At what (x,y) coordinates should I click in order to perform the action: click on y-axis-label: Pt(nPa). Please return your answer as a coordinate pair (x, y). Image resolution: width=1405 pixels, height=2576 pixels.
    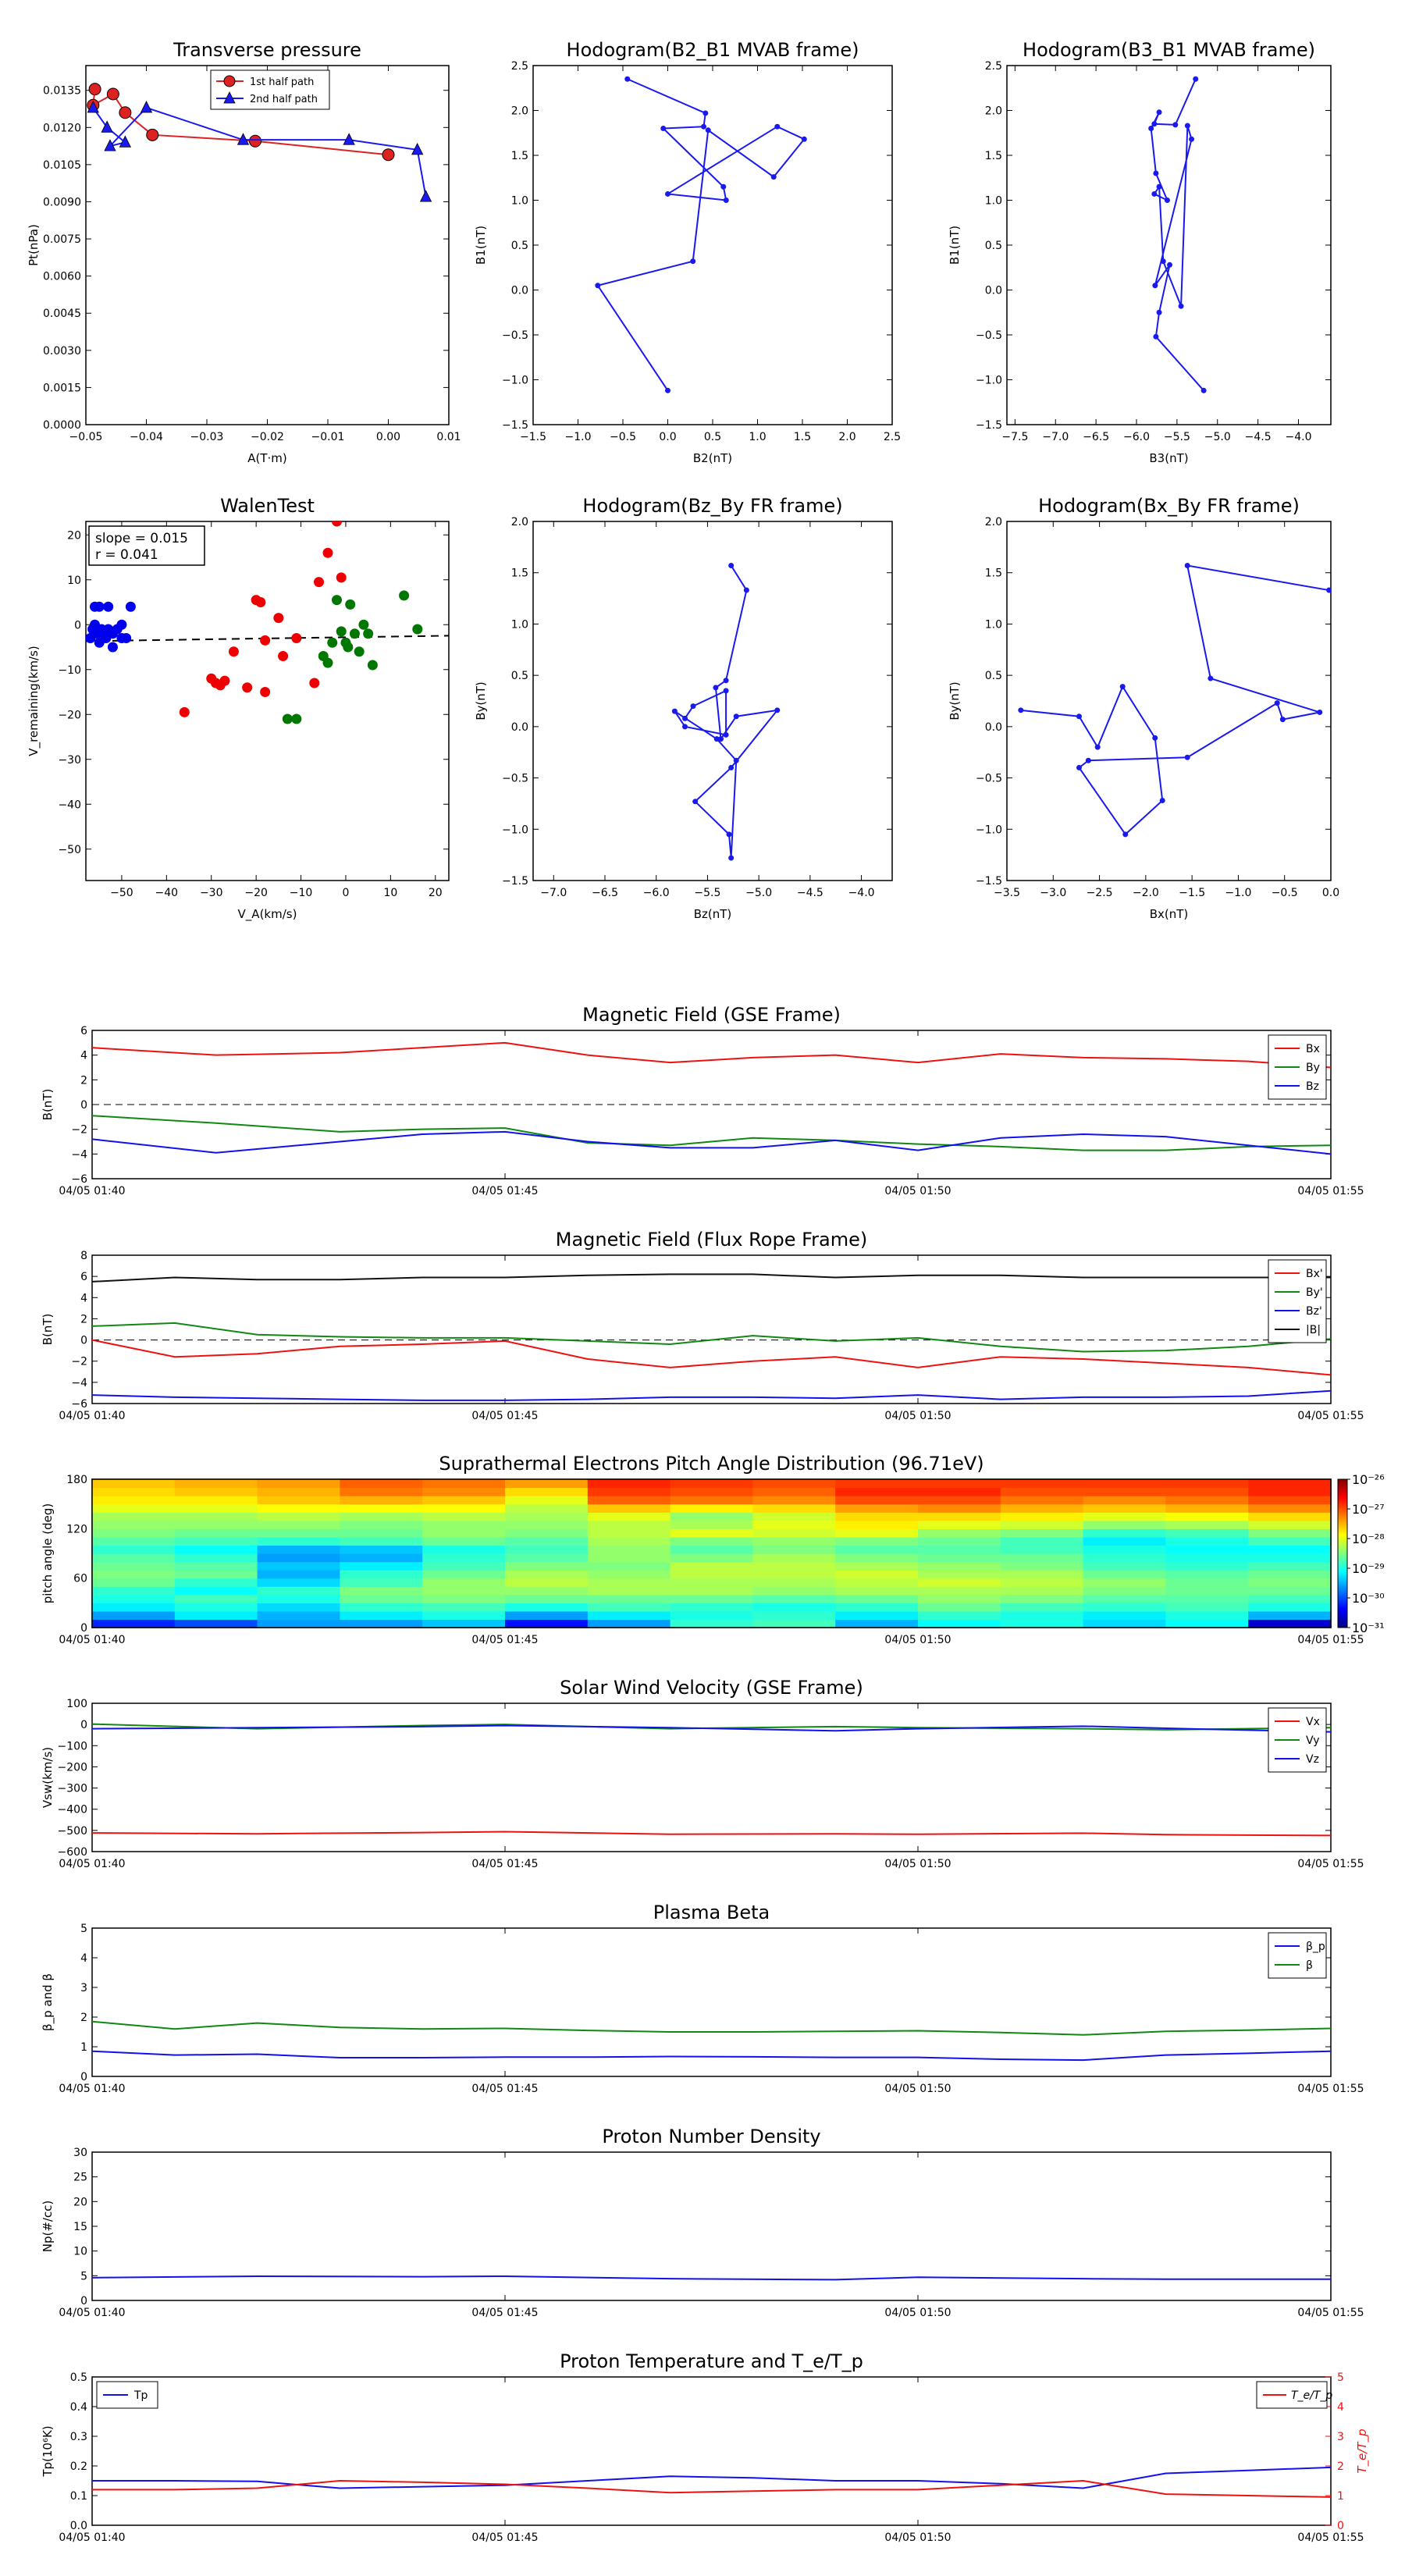
    Looking at the image, I should click on (34, 245).